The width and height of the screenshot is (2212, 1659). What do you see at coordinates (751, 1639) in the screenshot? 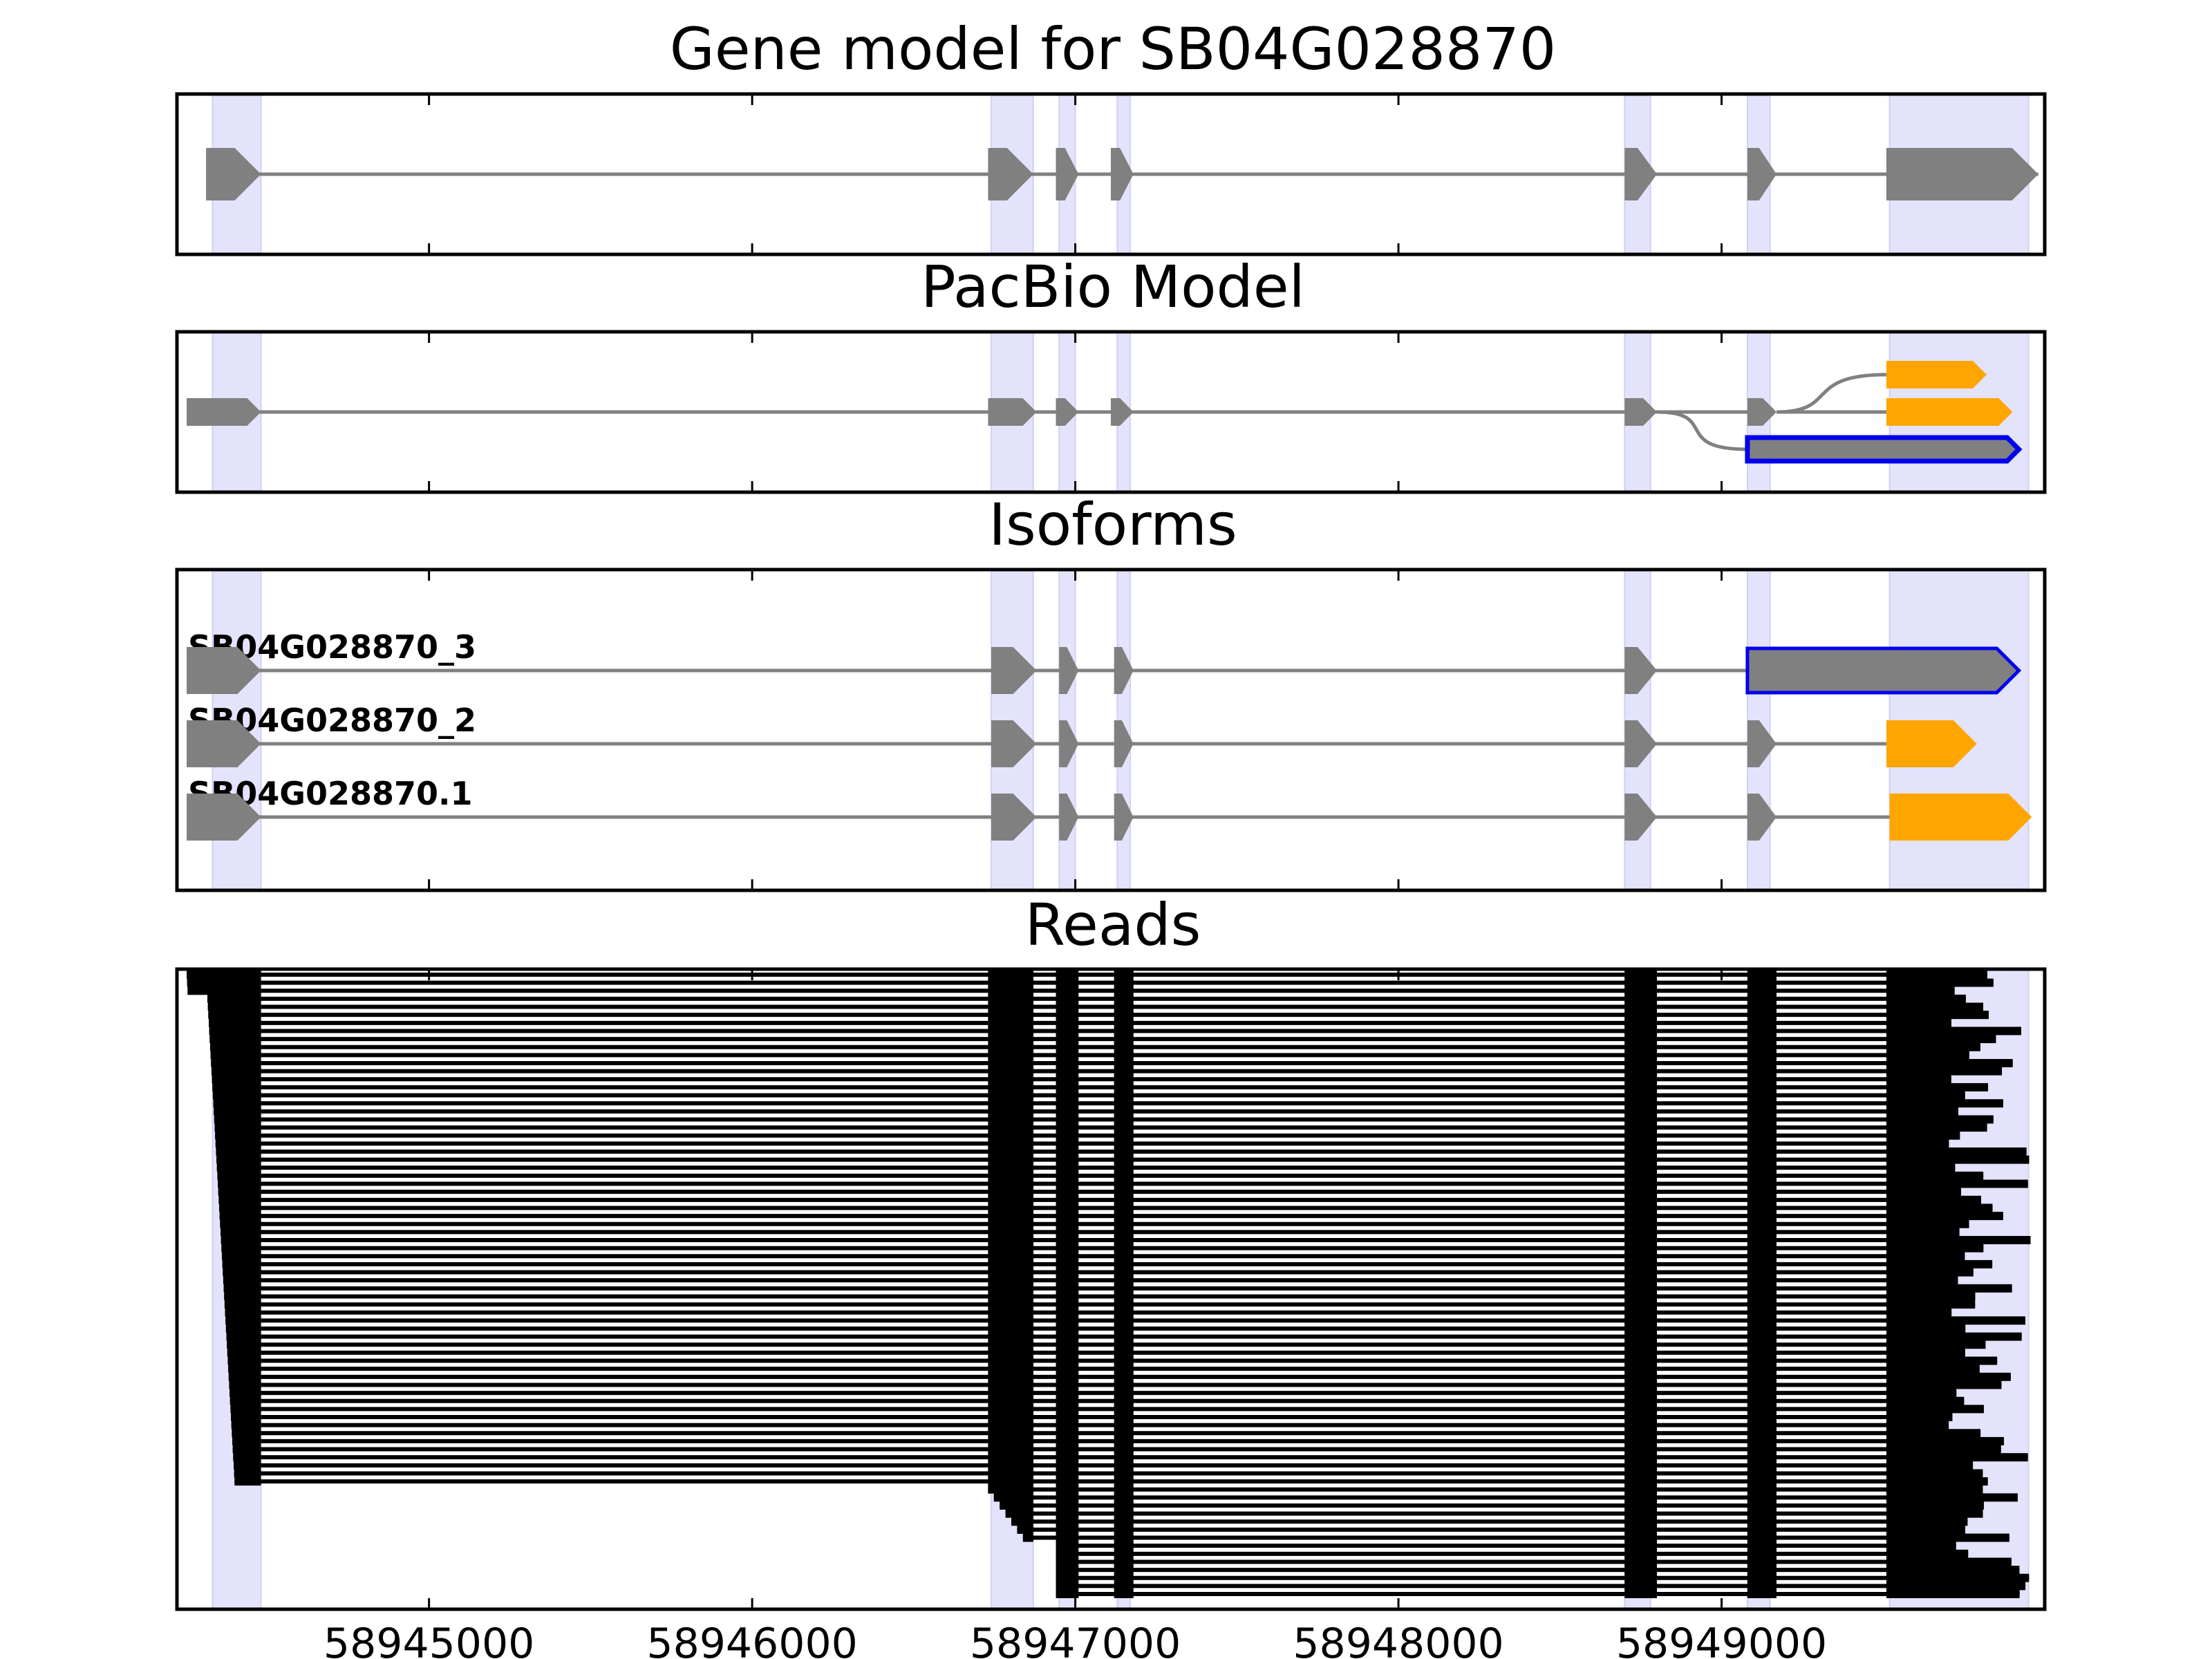
I see `x-tick-label-1: 58946000` at bounding box center [751, 1639].